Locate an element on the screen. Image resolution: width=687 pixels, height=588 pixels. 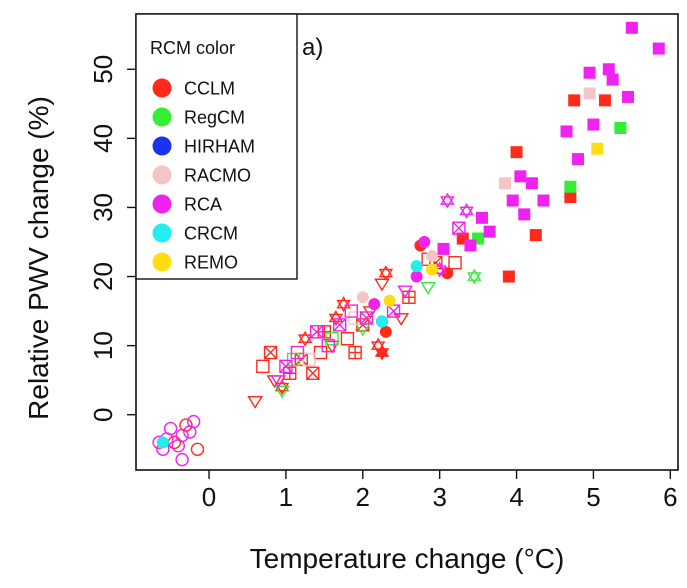
legend-title: RCM color is located at coordinates (192, 48).